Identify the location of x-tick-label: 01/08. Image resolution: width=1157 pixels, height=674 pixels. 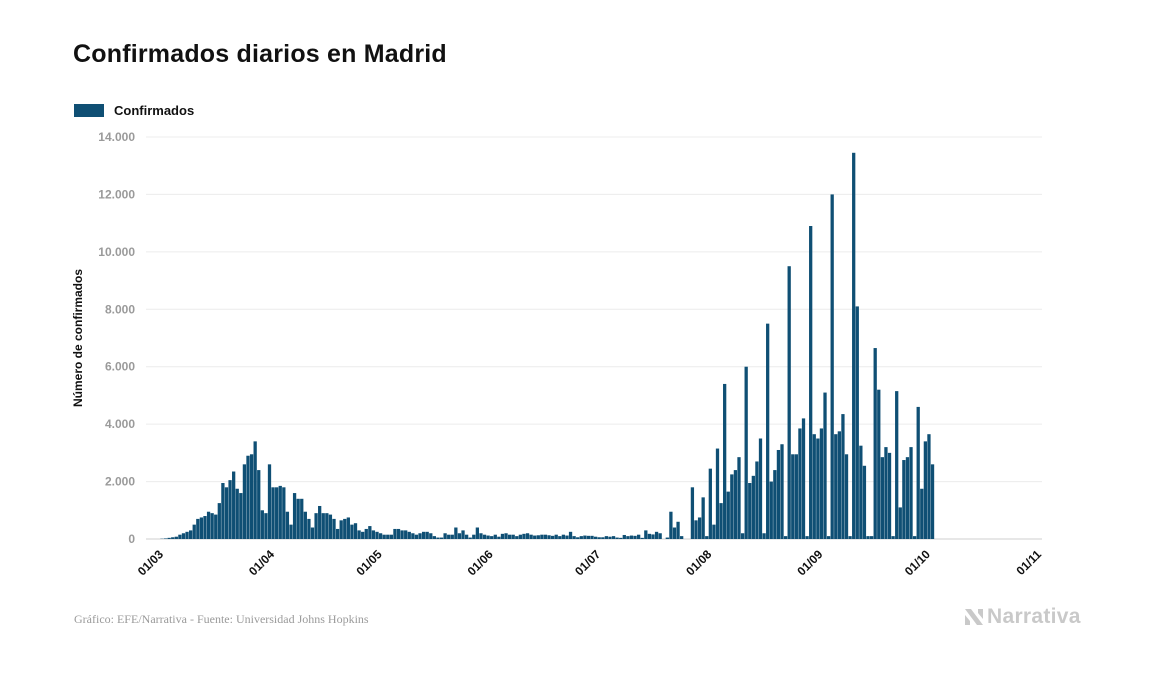
(698, 562).